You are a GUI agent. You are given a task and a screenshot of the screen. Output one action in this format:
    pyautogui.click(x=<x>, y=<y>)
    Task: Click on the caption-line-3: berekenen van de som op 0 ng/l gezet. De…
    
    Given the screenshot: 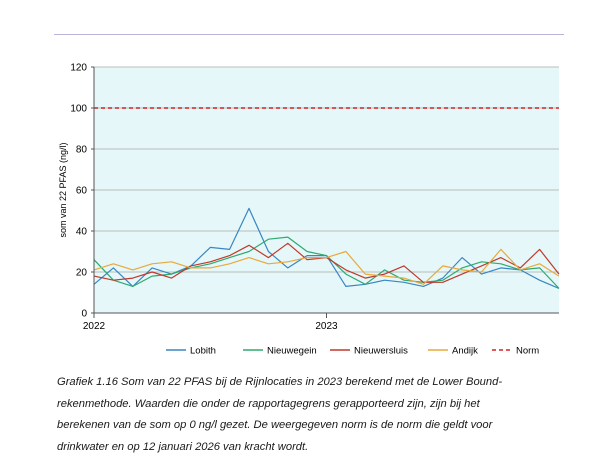 What is the action you would take?
    pyautogui.click(x=275, y=425)
    